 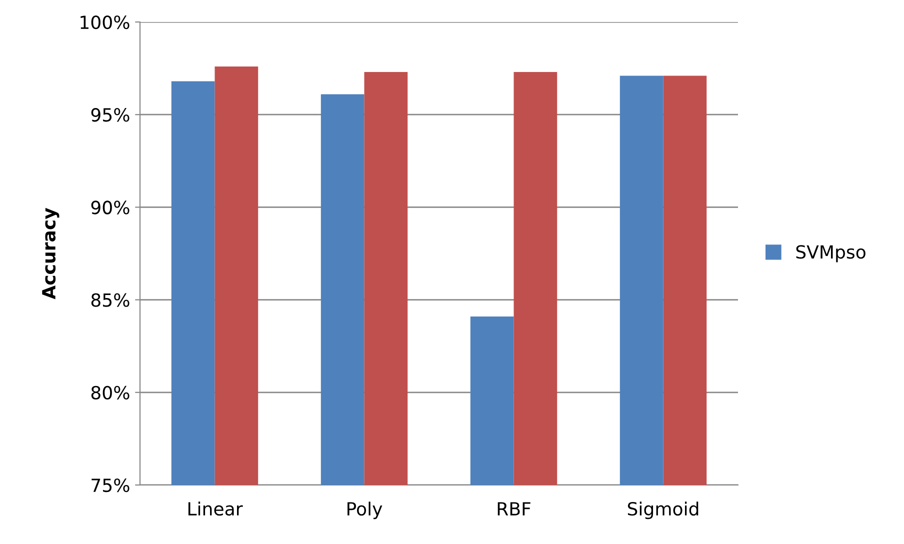 I want to click on y-tick-label: 90%, so click(x=110, y=207).